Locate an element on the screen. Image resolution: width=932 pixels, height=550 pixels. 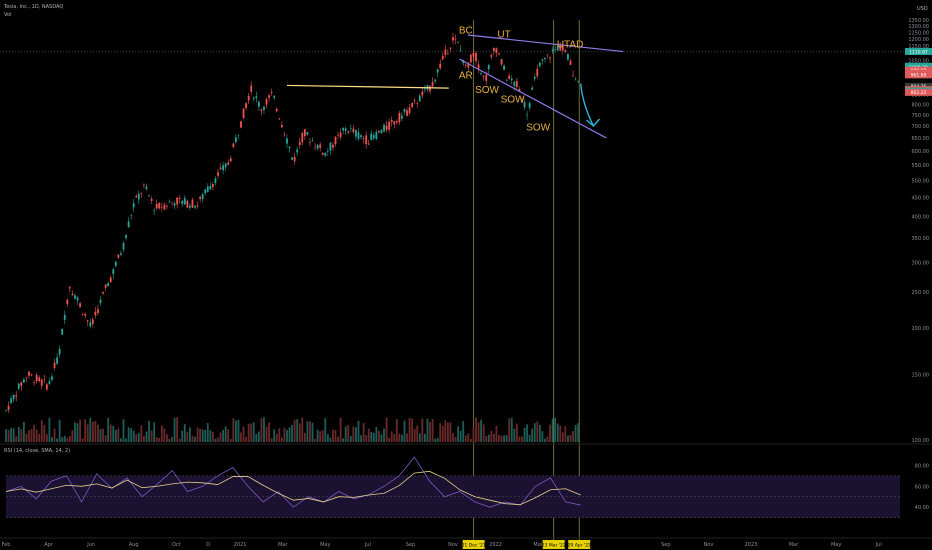
price-tick-label: 1200.00 is located at coordinates (918, 40).